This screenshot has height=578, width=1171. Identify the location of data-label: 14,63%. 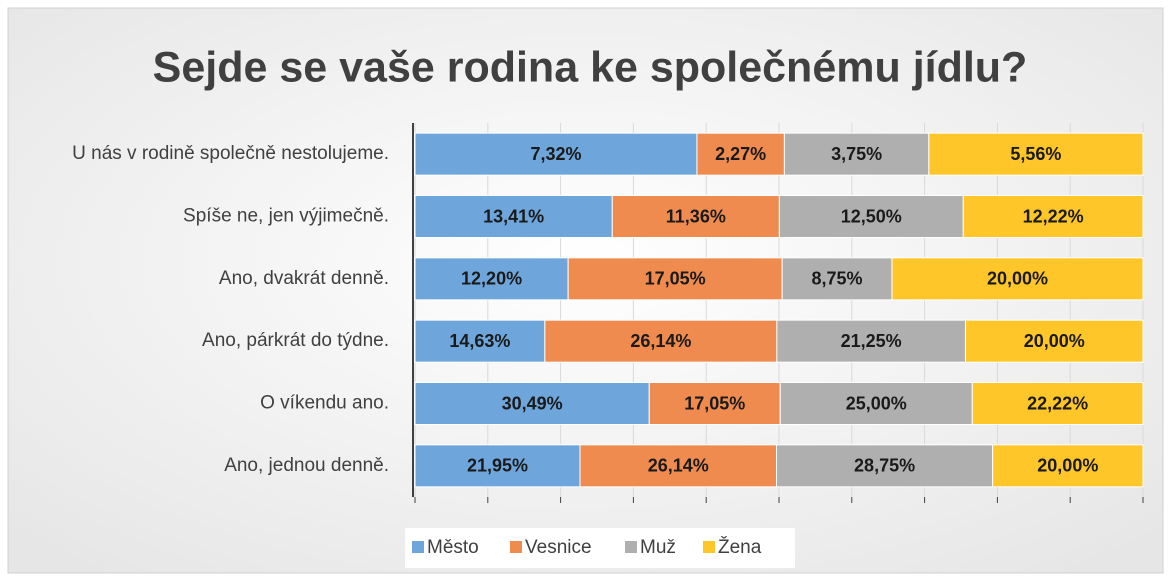
(479, 341).